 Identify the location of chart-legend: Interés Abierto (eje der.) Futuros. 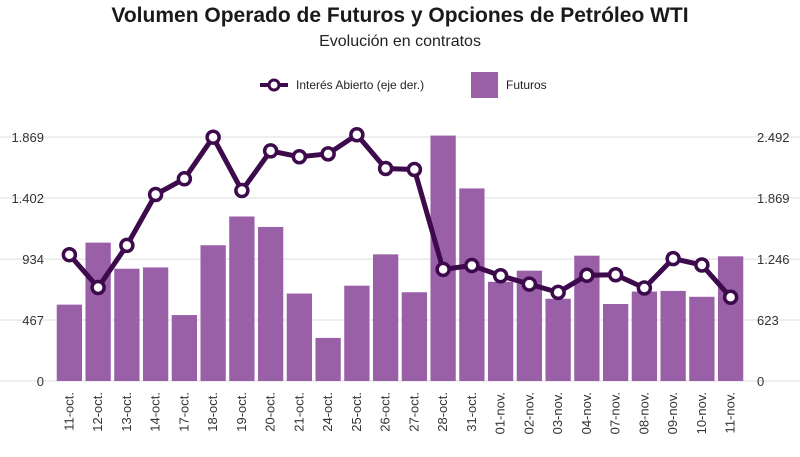
(400, 85).